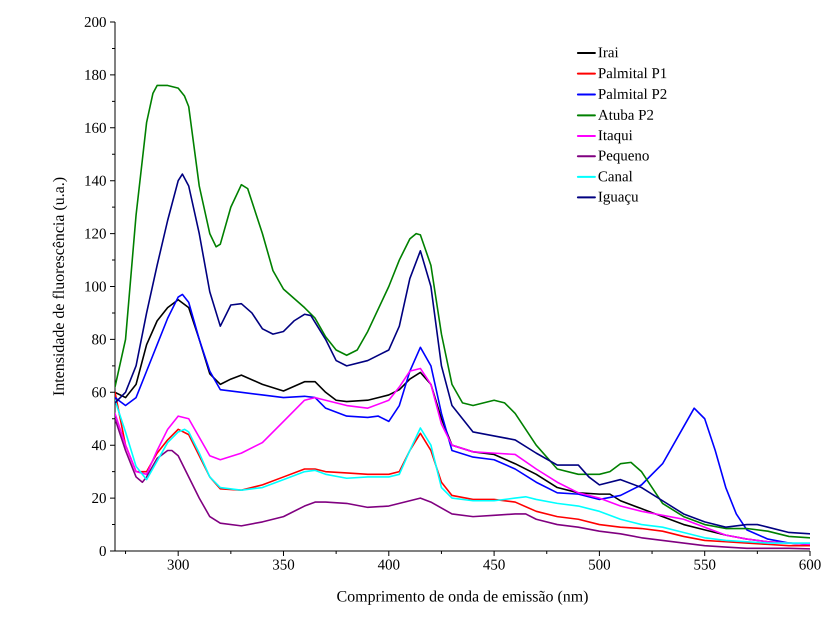 Image resolution: width=828 pixels, height=631 pixels. What do you see at coordinates (95, 286) in the screenshot?
I see `y-tick-label: 100` at bounding box center [95, 286].